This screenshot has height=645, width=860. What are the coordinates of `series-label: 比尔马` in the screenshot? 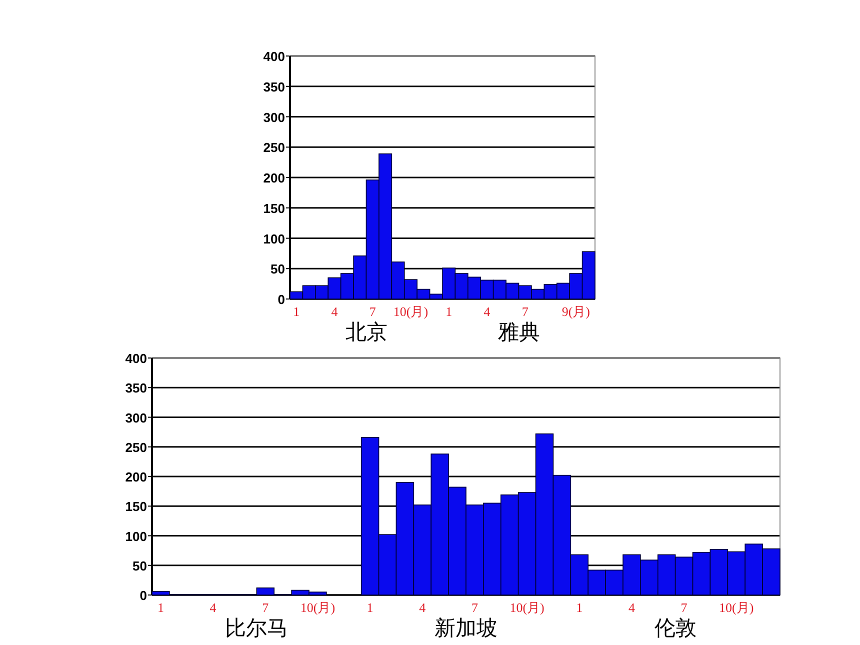 It's located at (256, 628).